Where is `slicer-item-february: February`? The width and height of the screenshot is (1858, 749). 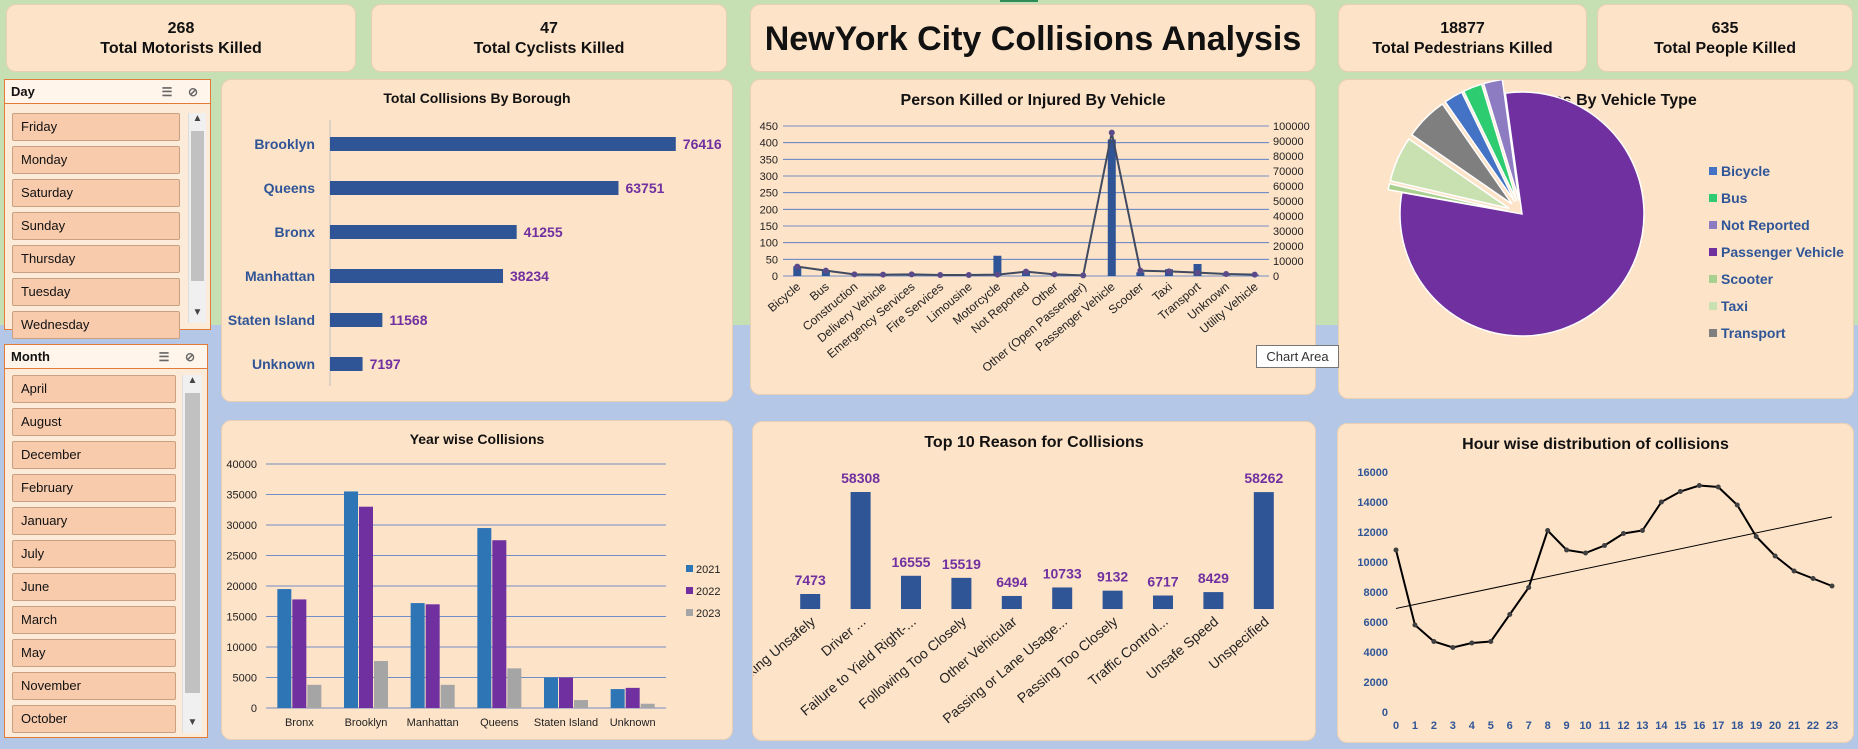 slicer-item-february: February is located at coordinates (94, 488).